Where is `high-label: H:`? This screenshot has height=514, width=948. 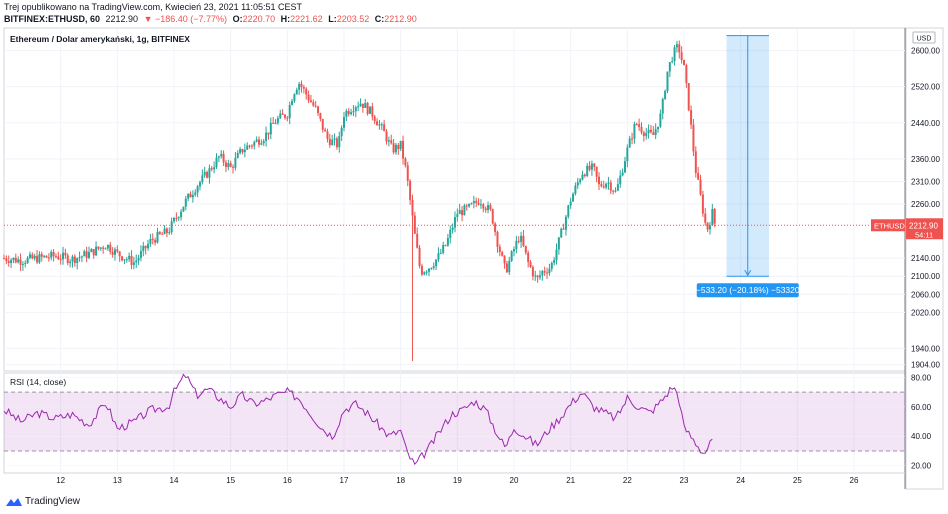 high-label: H: is located at coordinates (285, 19).